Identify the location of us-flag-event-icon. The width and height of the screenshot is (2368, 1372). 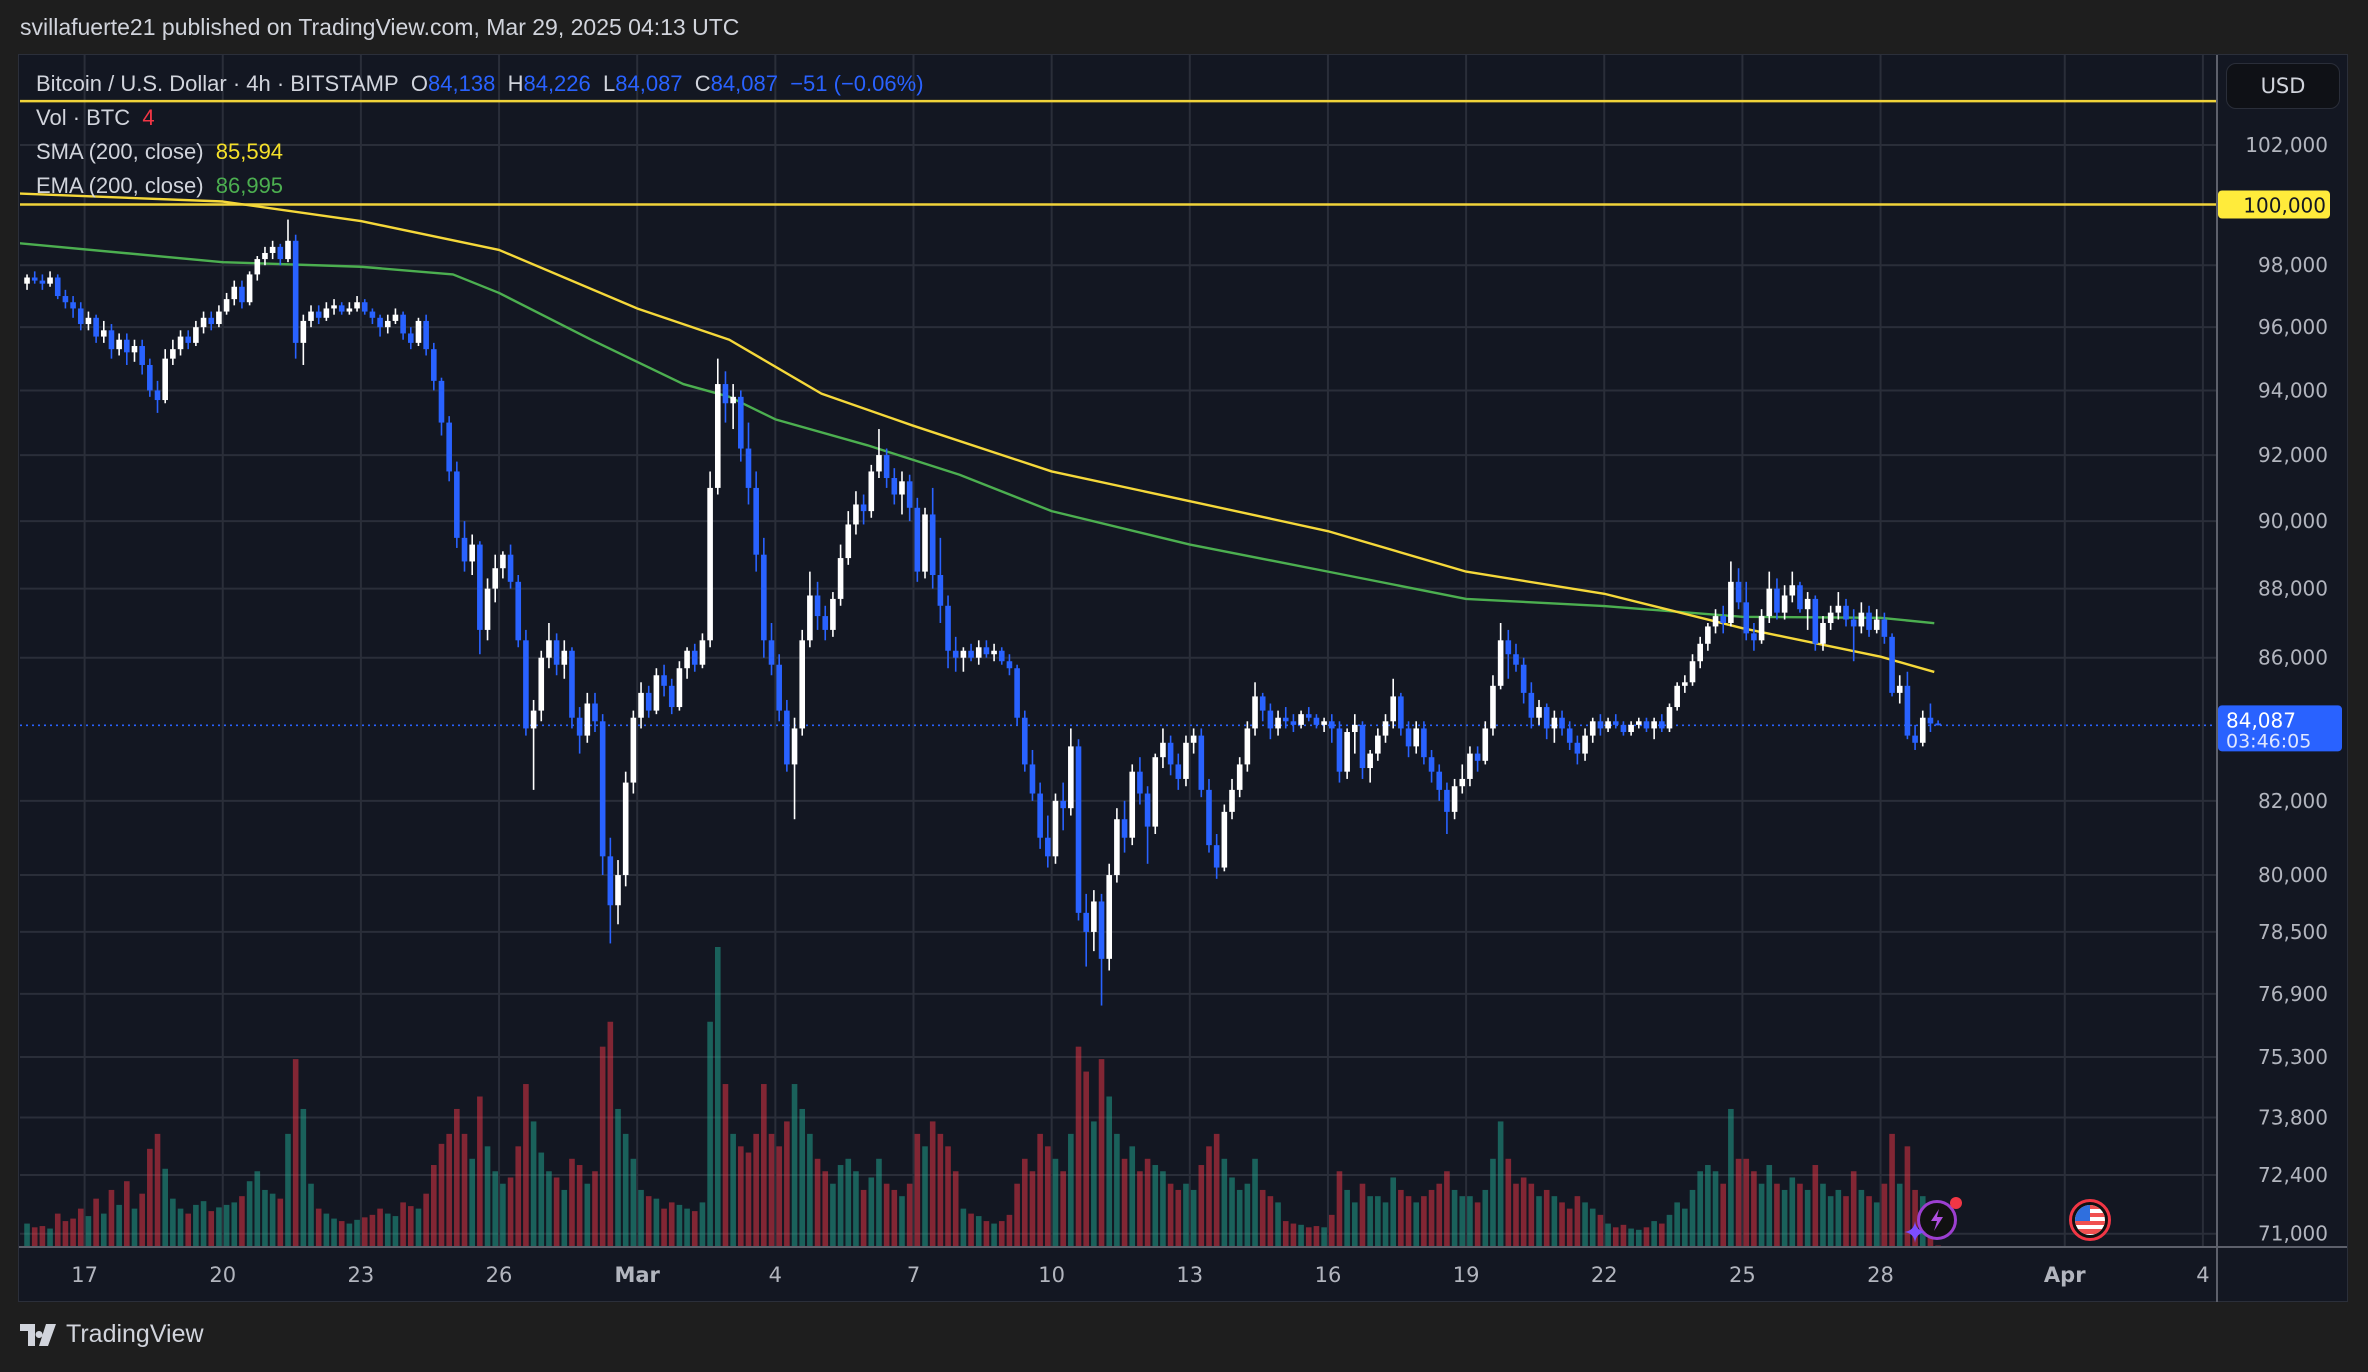
(2090, 1220).